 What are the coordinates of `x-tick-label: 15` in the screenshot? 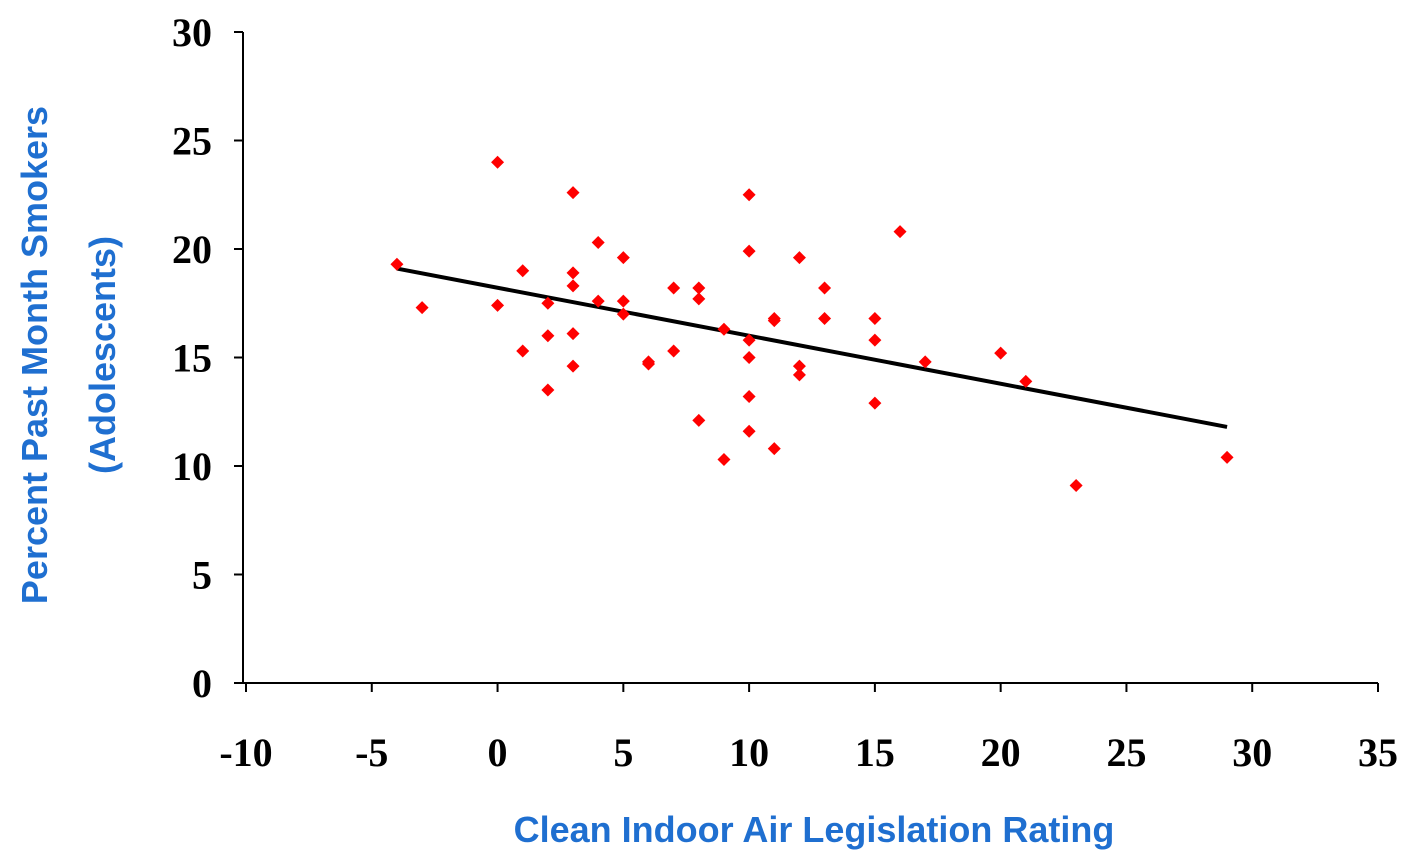 It's located at (875, 752).